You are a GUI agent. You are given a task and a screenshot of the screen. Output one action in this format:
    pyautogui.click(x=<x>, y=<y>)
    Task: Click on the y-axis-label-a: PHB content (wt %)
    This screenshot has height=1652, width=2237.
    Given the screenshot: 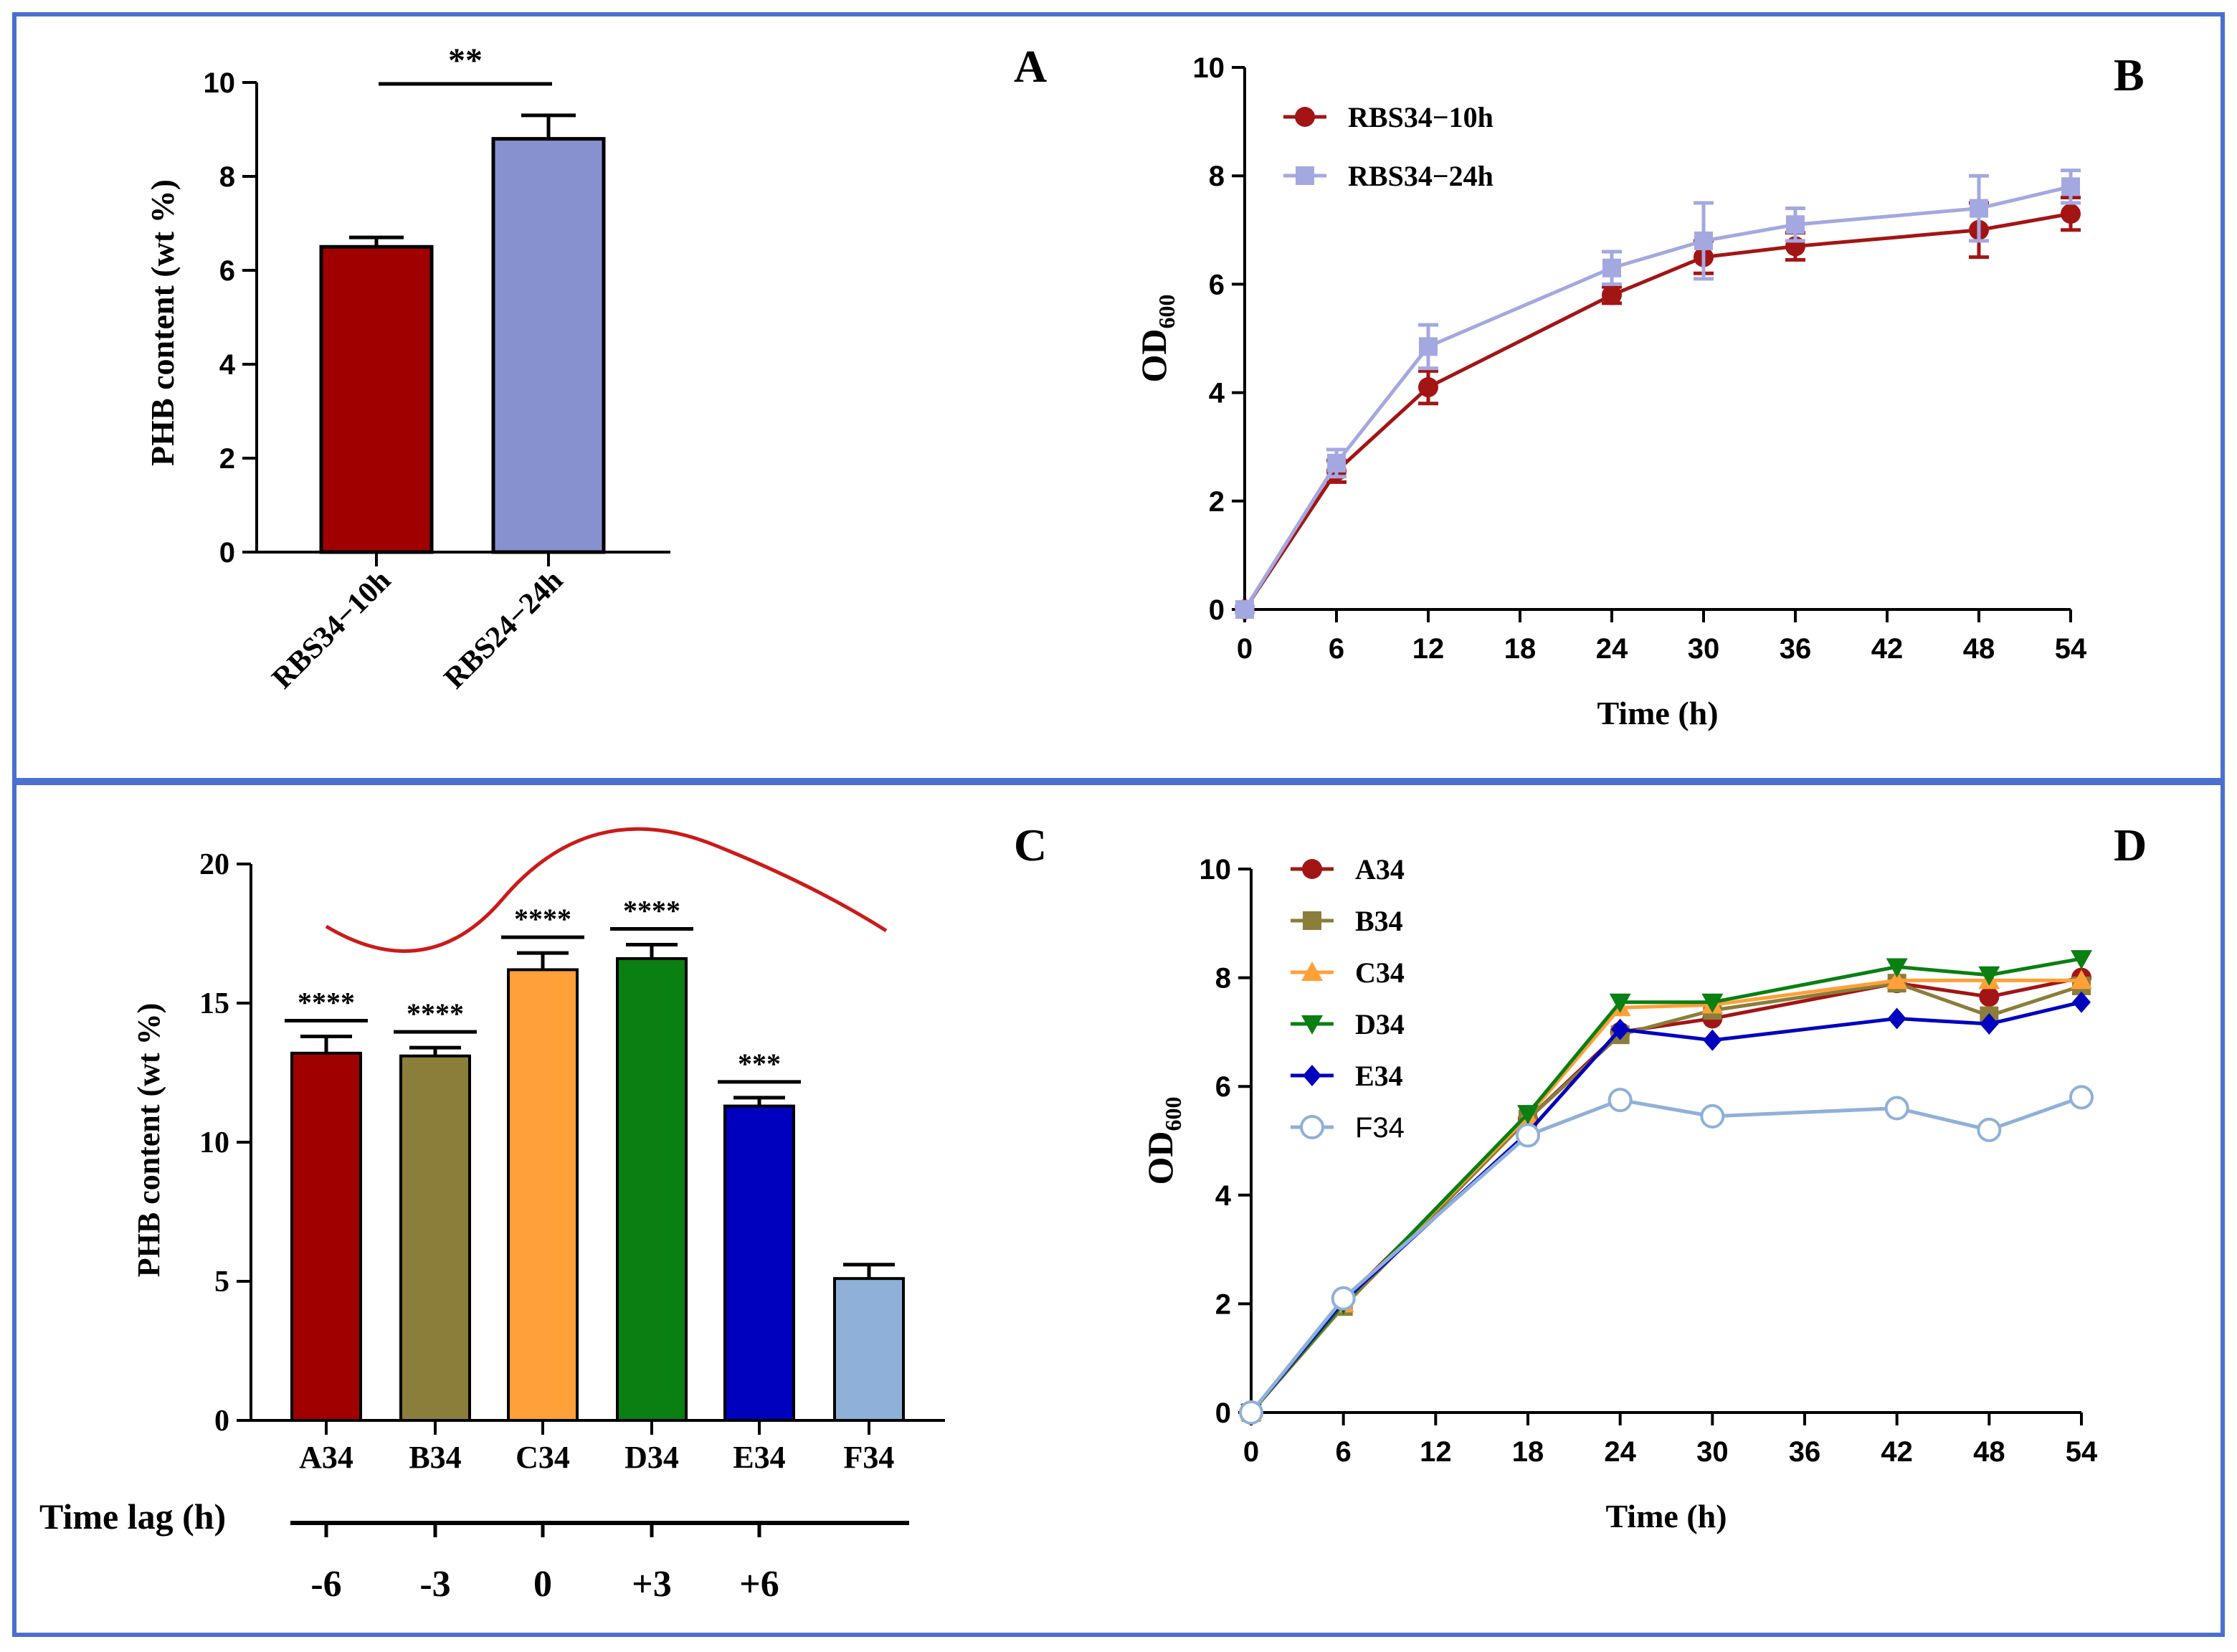 What is the action you would take?
    pyautogui.click(x=162, y=322)
    